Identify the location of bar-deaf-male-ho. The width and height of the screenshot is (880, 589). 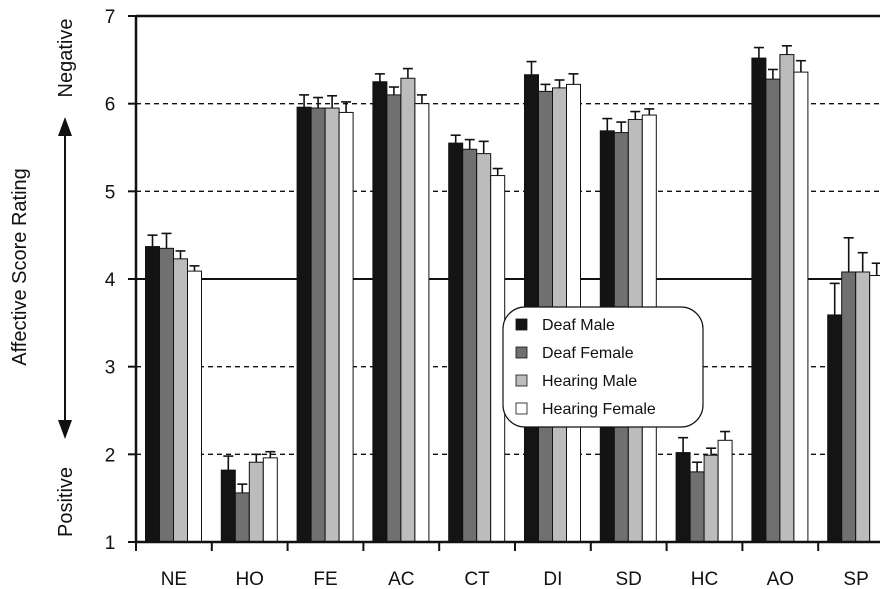
(228, 506).